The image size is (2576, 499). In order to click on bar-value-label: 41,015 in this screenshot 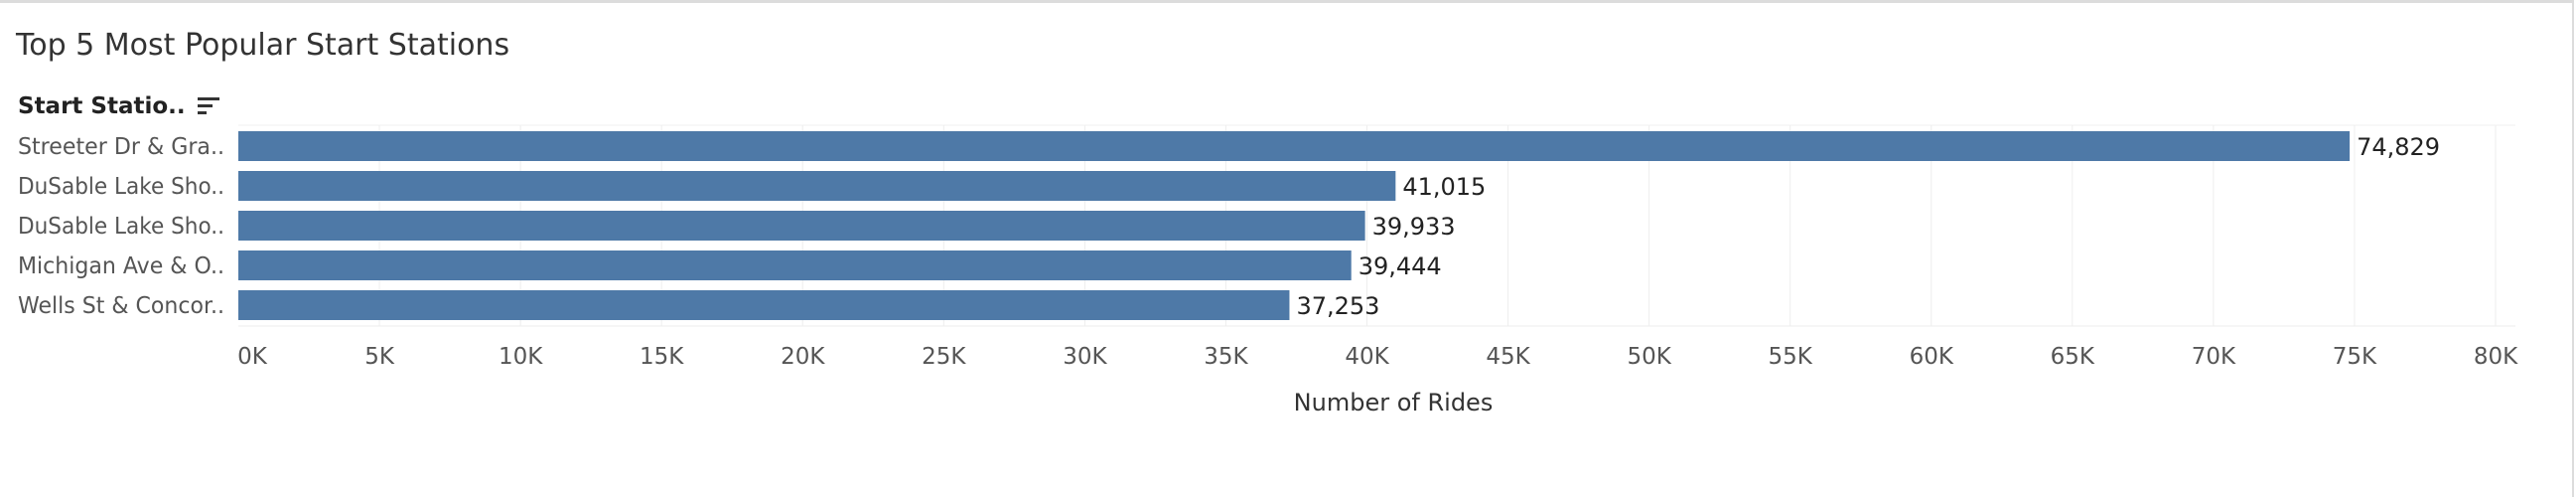, I will do `click(1444, 187)`.